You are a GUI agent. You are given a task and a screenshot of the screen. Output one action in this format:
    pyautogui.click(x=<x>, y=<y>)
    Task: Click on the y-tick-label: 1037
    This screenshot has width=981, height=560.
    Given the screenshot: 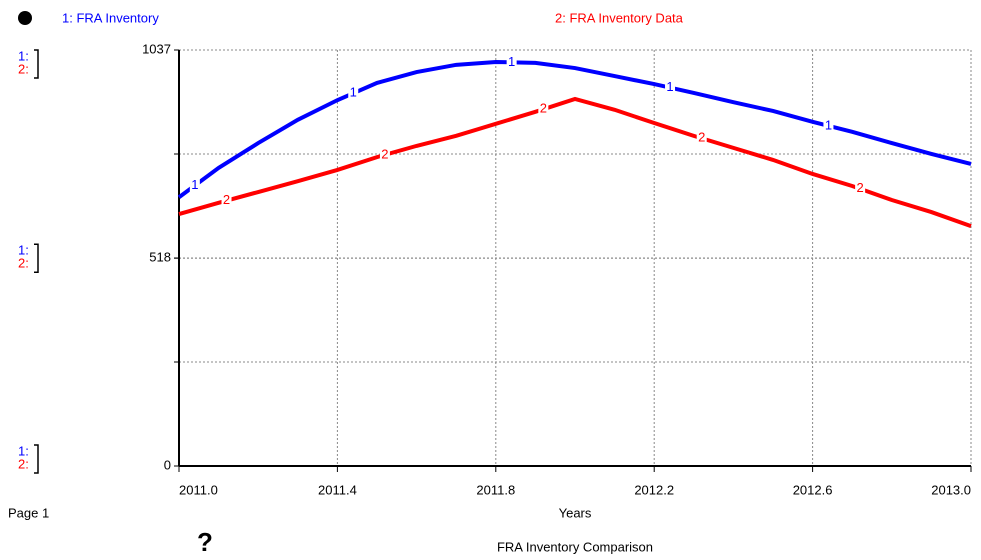 What is the action you would take?
    pyautogui.click(x=156, y=48)
    